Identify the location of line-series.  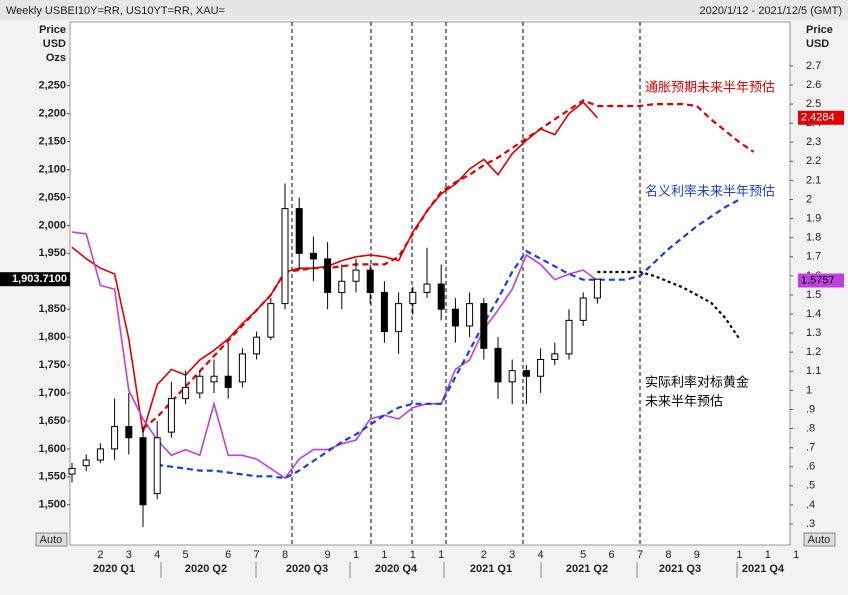
(669, 305).